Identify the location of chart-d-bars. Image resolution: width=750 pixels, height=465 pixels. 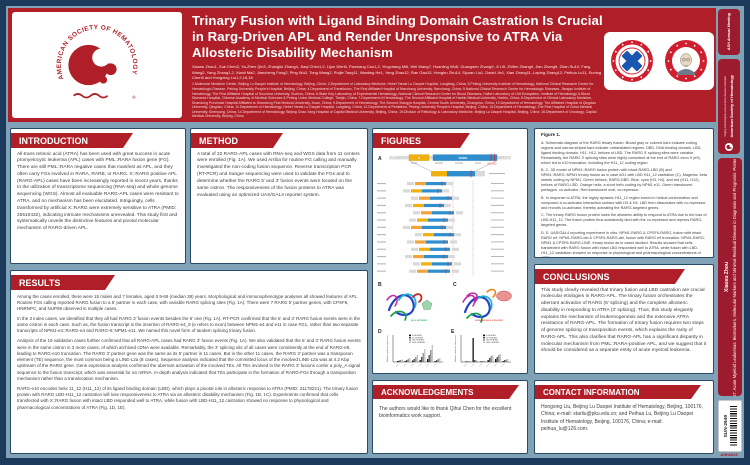
(419, 353).